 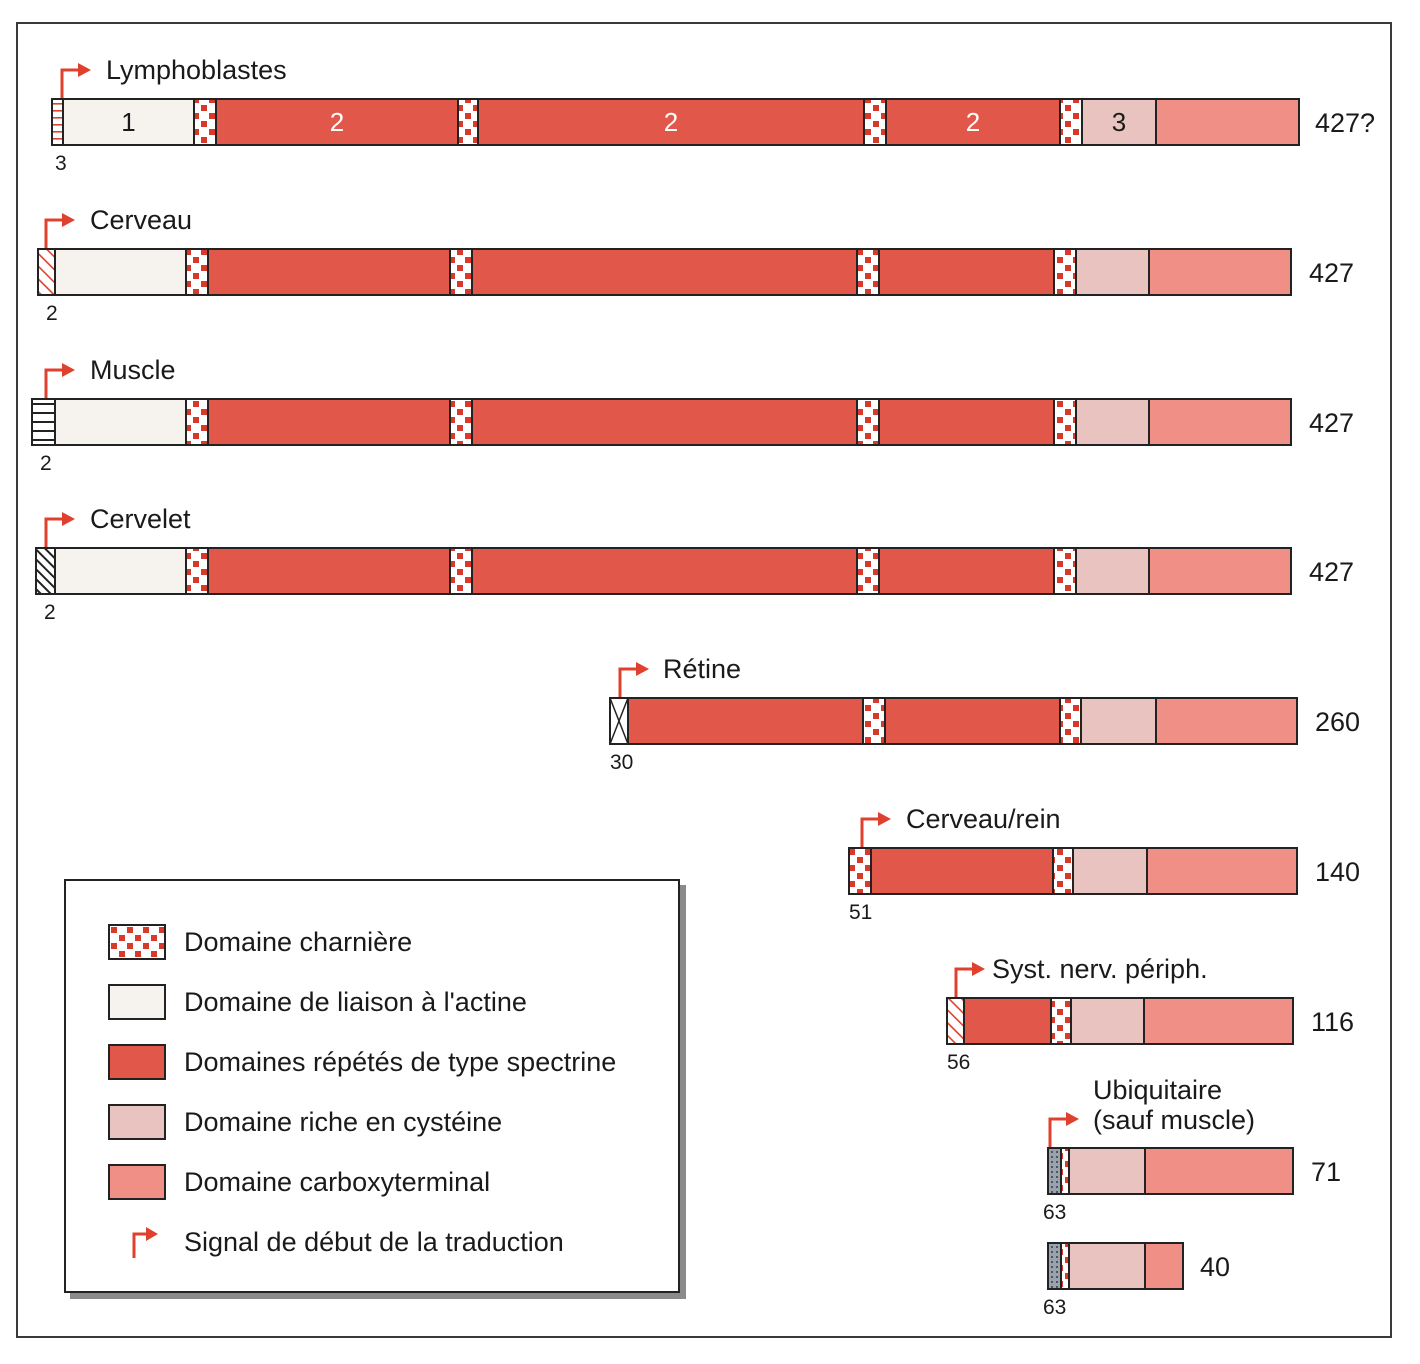 What do you see at coordinates (1345, 123) in the screenshot?
I see `isoform-size-kda: 427?` at bounding box center [1345, 123].